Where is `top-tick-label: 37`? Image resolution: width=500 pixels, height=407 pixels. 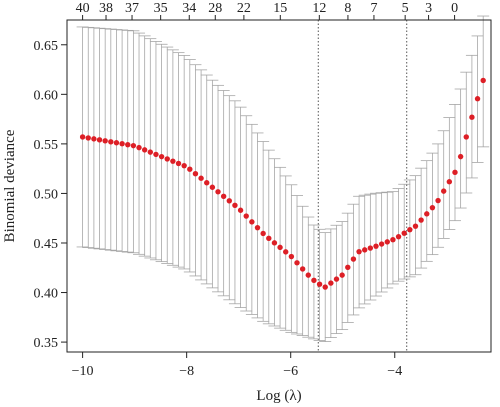 top-tick-label: 37 is located at coordinates (132, 8).